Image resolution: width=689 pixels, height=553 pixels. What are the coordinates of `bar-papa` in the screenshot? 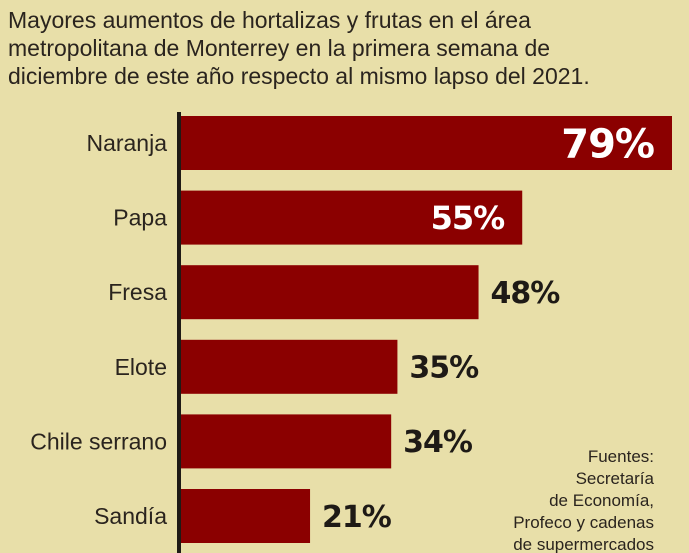 It's located at (351, 217).